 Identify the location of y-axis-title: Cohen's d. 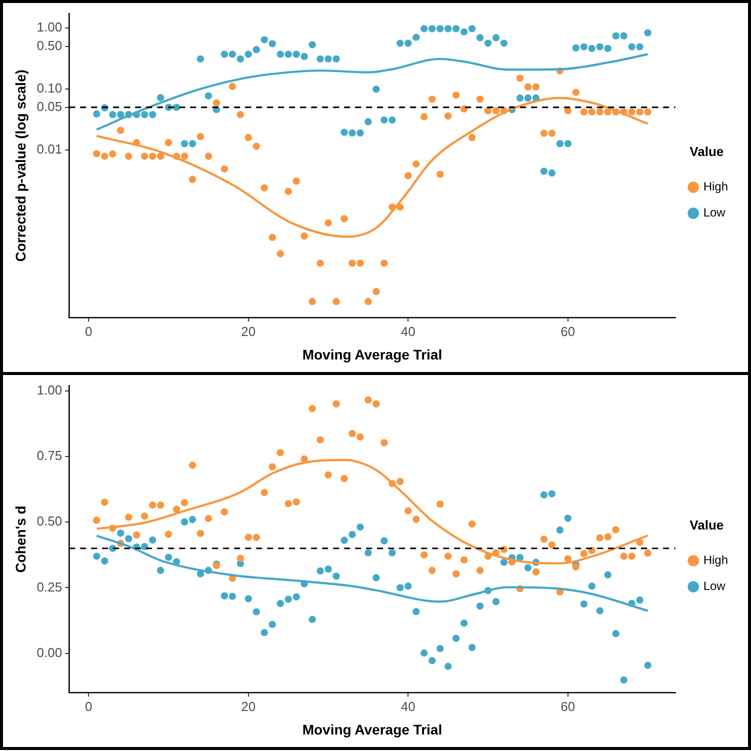
(20, 539).